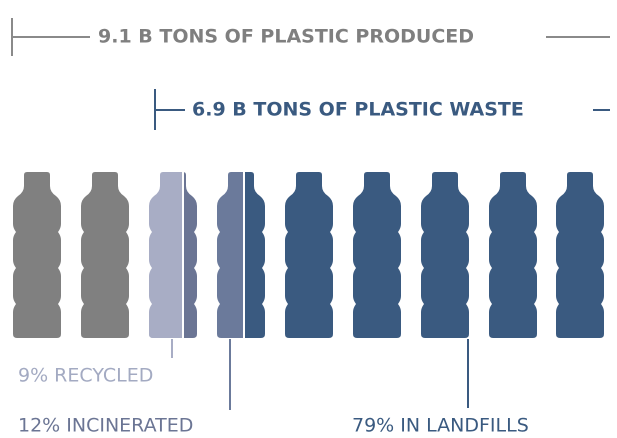 The image size is (617, 438). I want to click on recycled-label: 9% RECYCLED, so click(85, 376).